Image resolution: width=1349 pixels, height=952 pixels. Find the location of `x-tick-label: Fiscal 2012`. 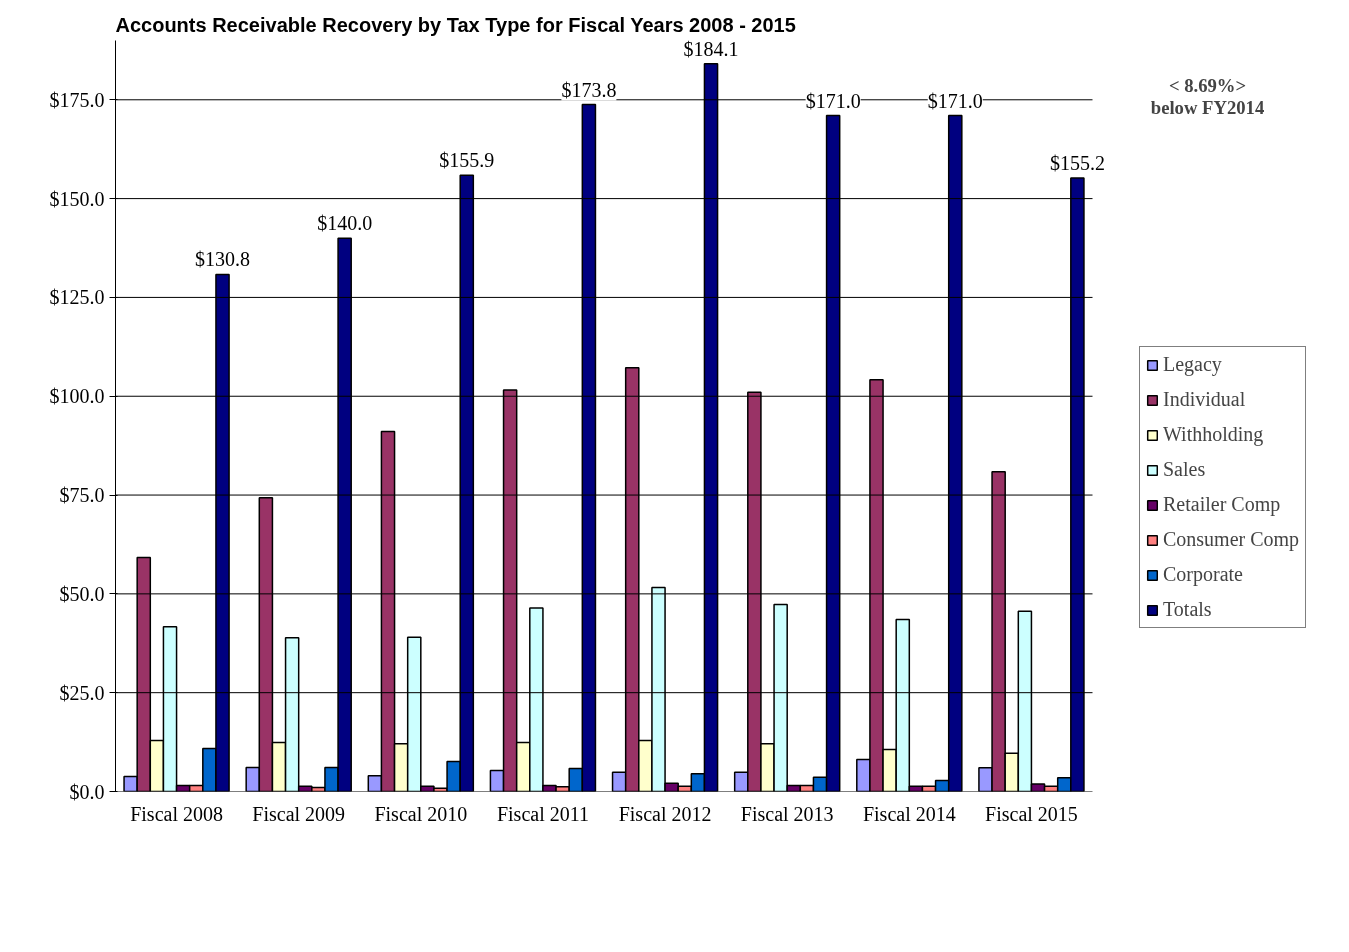

x-tick-label: Fiscal 2012 is located at coordinates (665, 813).